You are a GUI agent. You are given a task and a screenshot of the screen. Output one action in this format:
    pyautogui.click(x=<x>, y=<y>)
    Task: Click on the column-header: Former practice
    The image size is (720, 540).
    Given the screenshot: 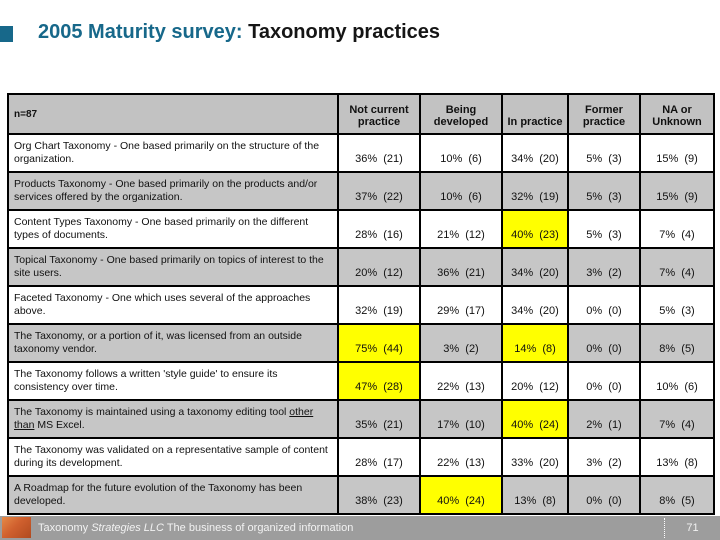 What is the action you would take?
    pyautogui.click(x=604, y=114)
    